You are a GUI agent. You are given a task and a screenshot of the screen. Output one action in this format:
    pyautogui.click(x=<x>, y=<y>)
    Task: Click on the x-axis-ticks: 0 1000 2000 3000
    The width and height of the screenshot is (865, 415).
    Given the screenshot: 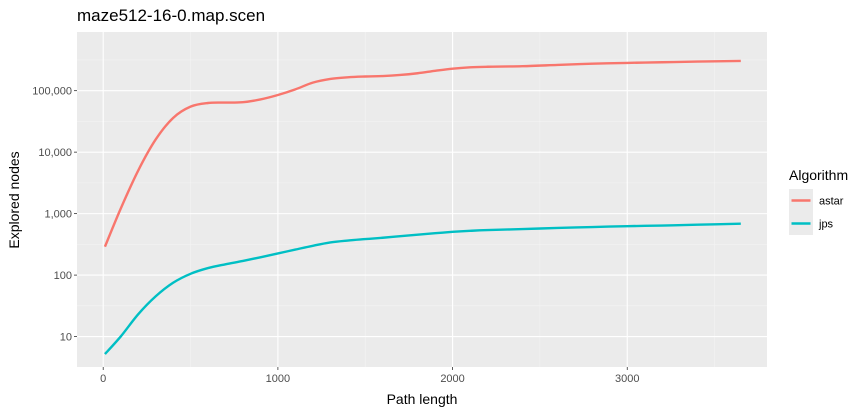 What is the action you would take?
    pyautogui.click(x=369, y=376)
    